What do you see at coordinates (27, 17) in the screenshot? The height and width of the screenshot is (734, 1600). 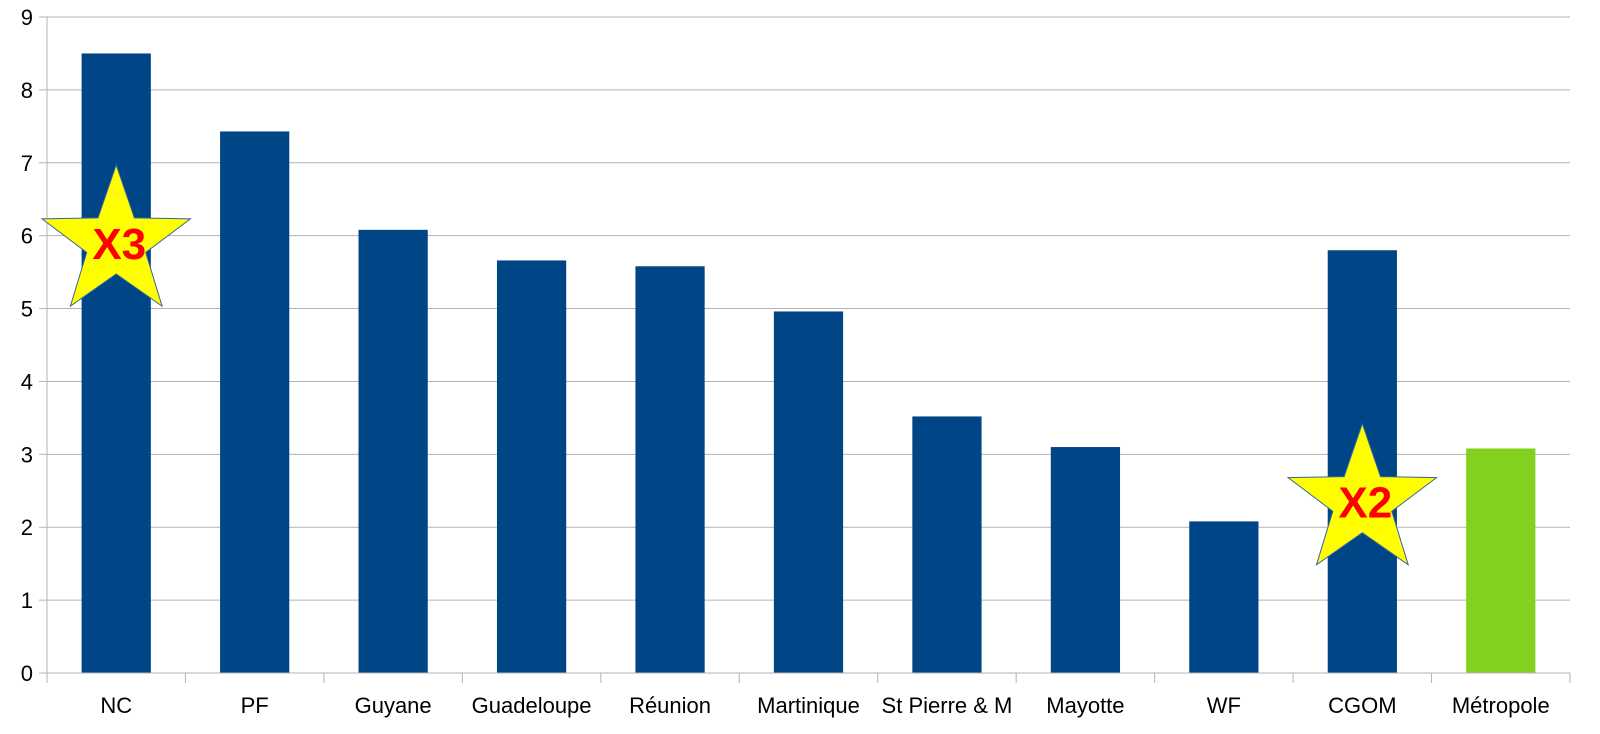 I see `y-tick-label: 9` at bounding box center [27, 17].